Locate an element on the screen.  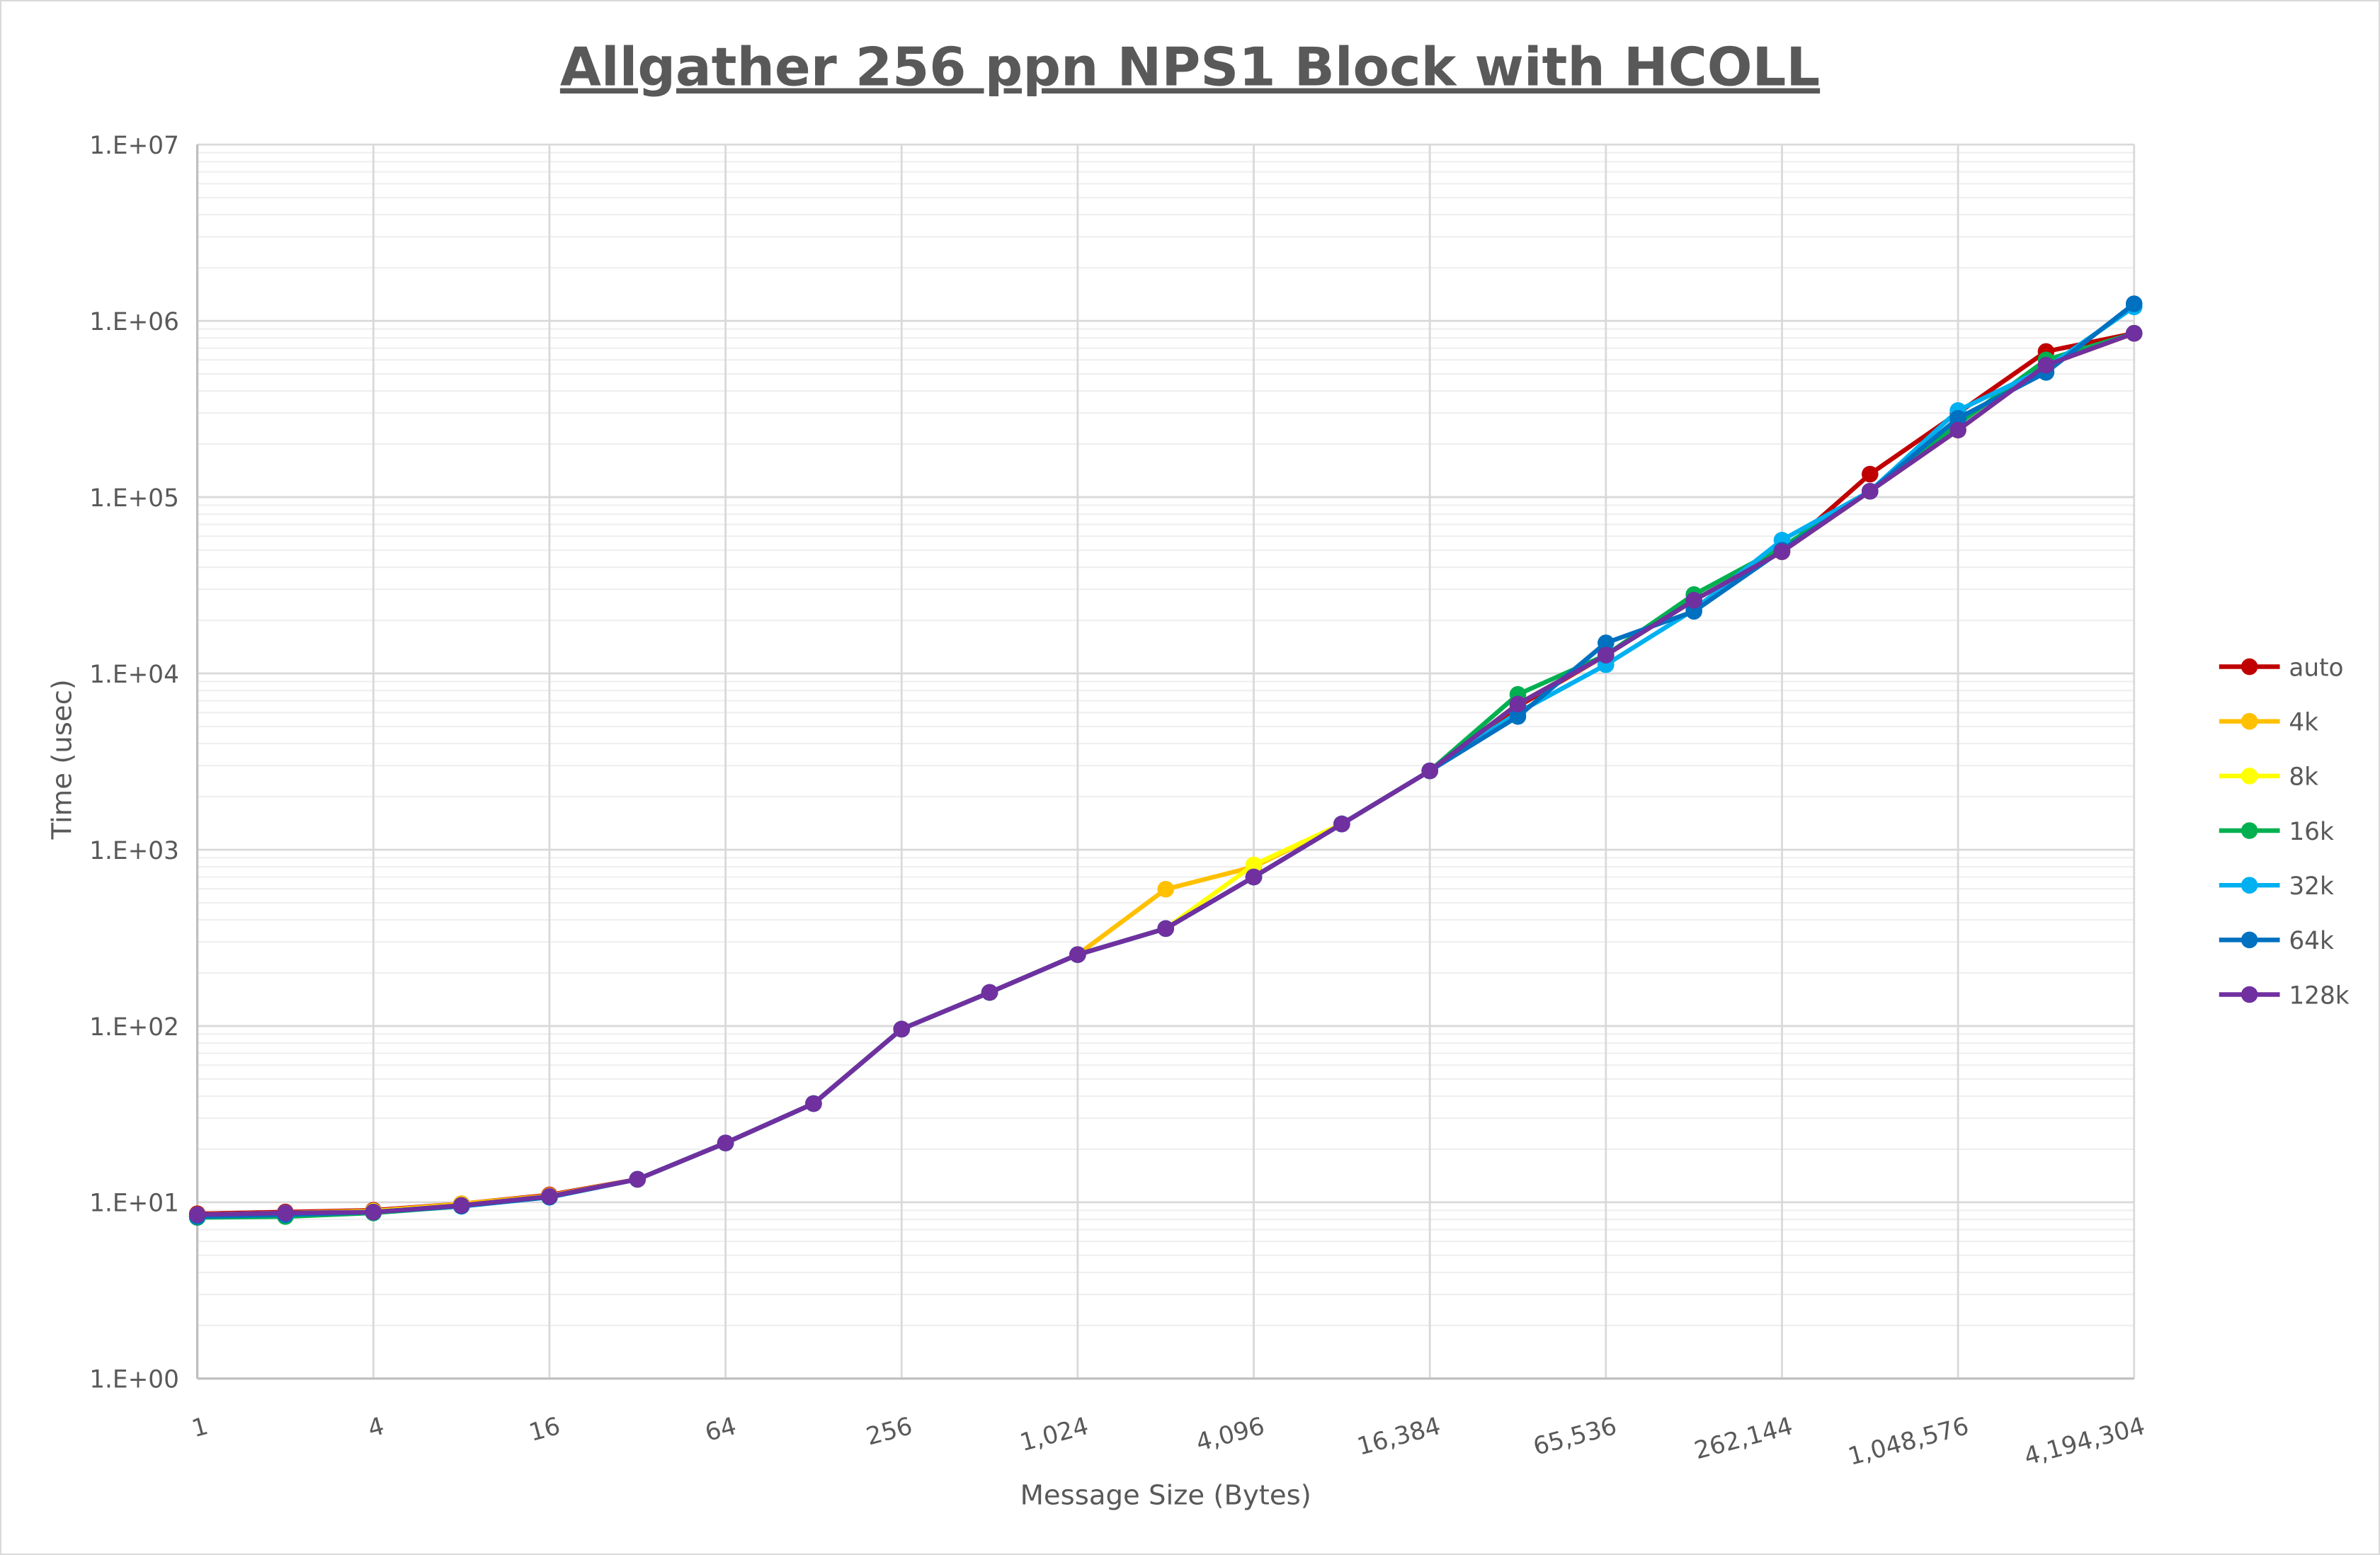
y-tick-label: 1.E+00 is located at coordinates (134, 1380).